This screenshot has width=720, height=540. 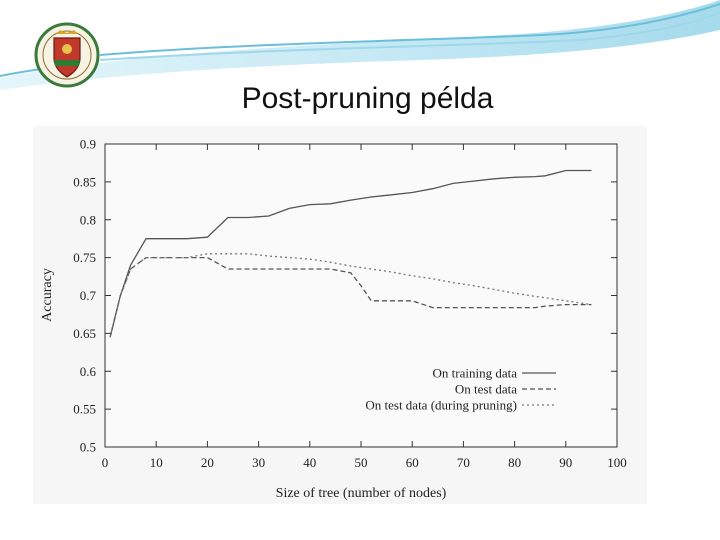 What do you see at coordinates (412, 462) in the screenshot?
I see `x-tick-label: 60` at bounding box center [412, 462].